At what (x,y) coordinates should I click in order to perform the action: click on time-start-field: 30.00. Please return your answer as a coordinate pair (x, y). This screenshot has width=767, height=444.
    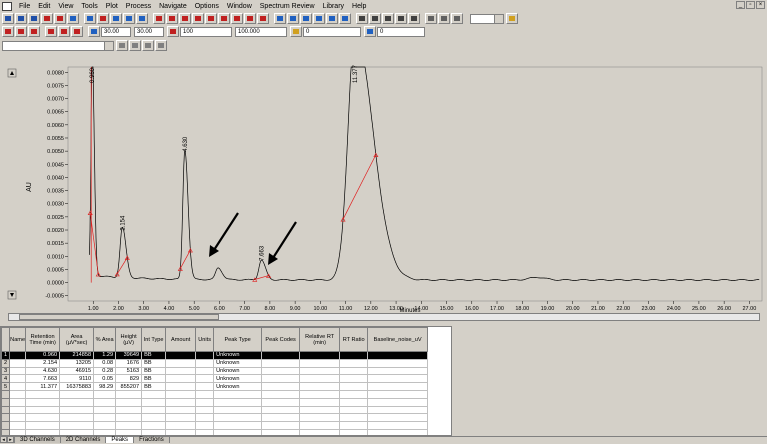
    Looking at the image, I should click on (116, 31).